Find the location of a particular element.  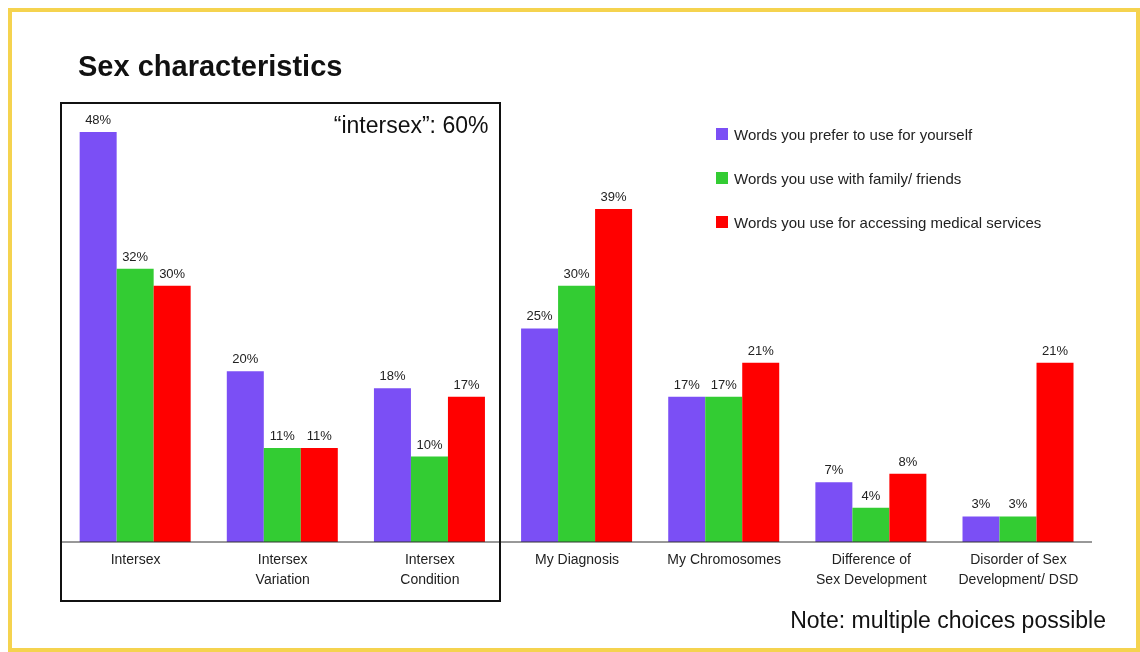

data-label: 39% is located at coordinates (614, 196).